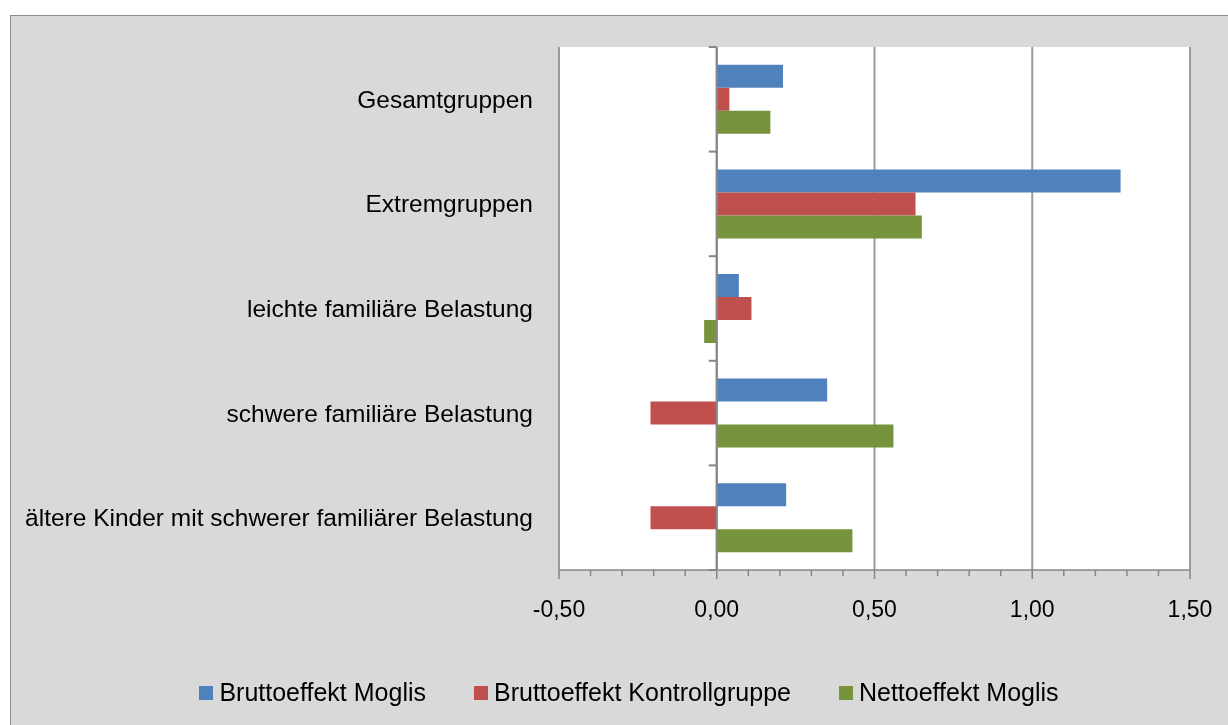 This screenshot has height=725, width=1228. What do you see at coordinates (642, 692) in the screenshot?
I see `legend-label: Bruttoeffekt Kontrollgruppe` at bounding box center [642, 692].